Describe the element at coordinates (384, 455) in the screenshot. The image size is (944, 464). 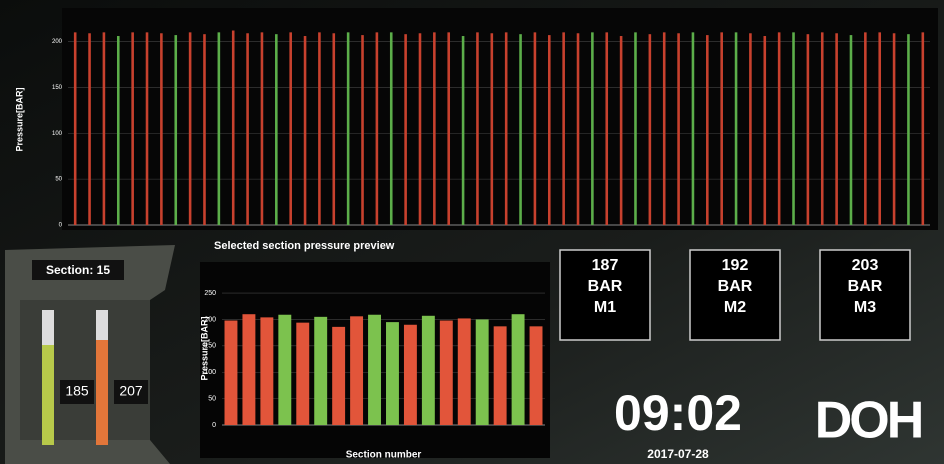
I see `x-axis-label: Section number` at that location.